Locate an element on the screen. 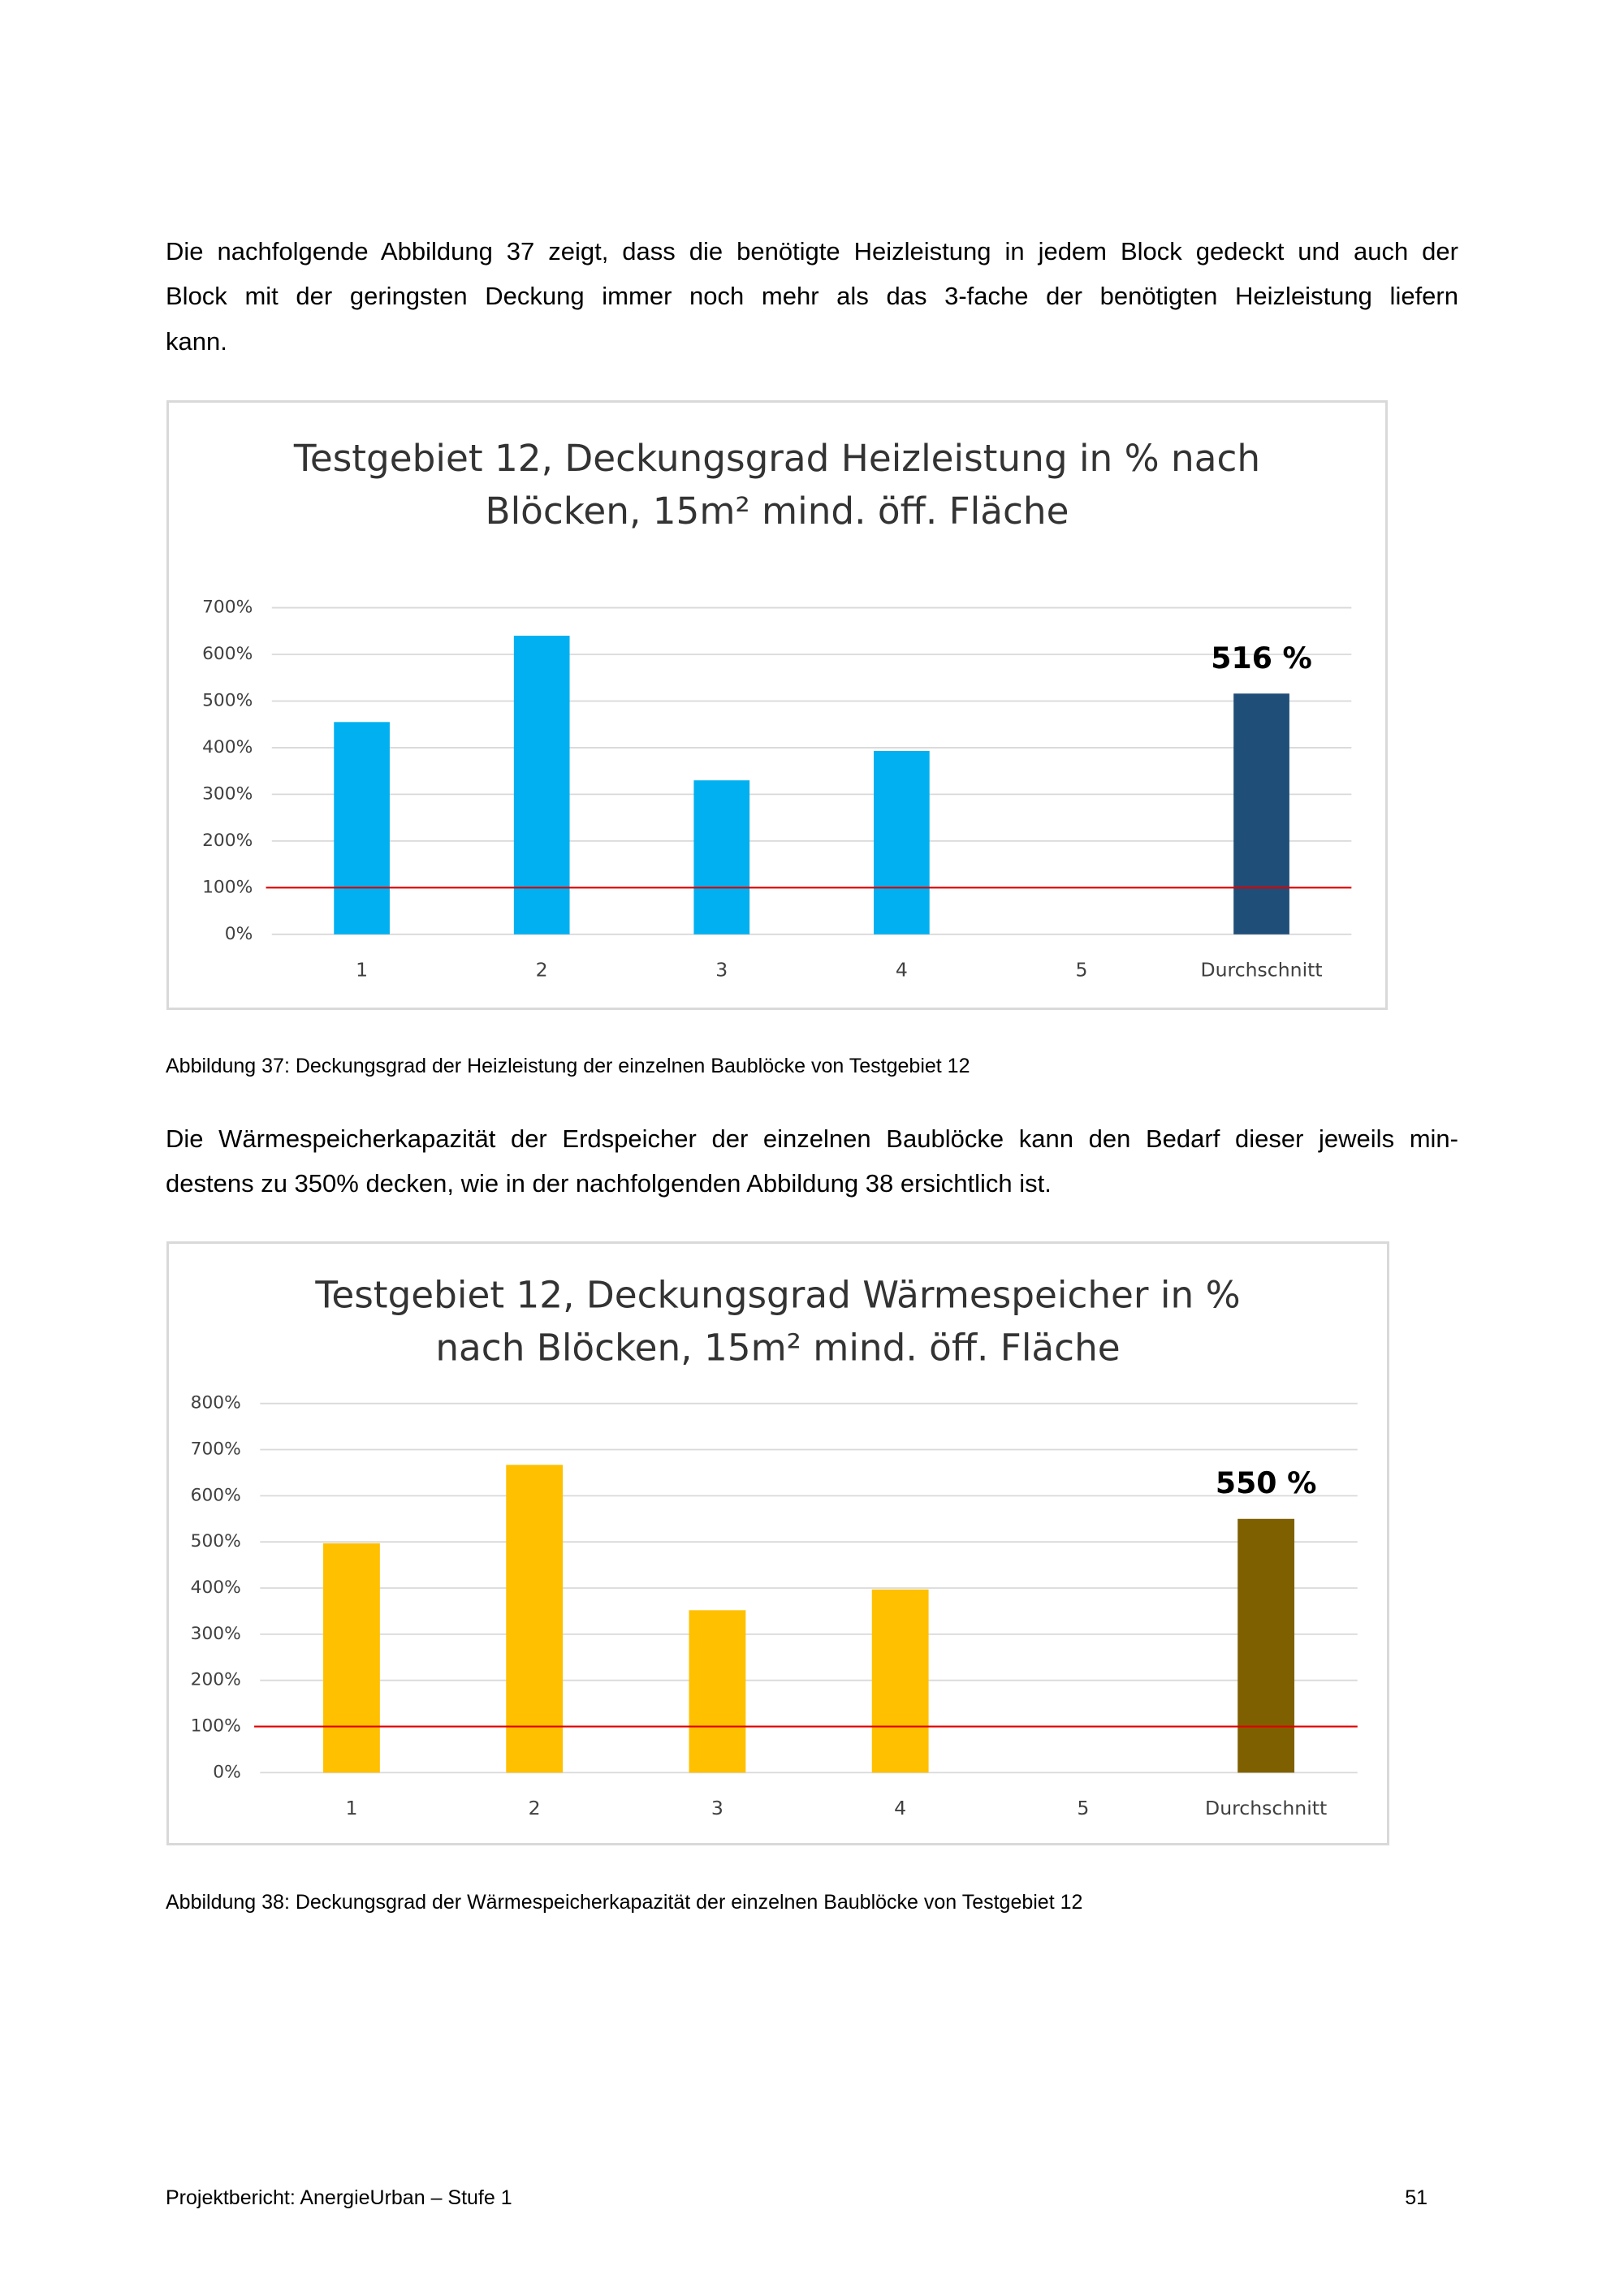  paragraph-line: kann. is located at coordinates (197, 341).